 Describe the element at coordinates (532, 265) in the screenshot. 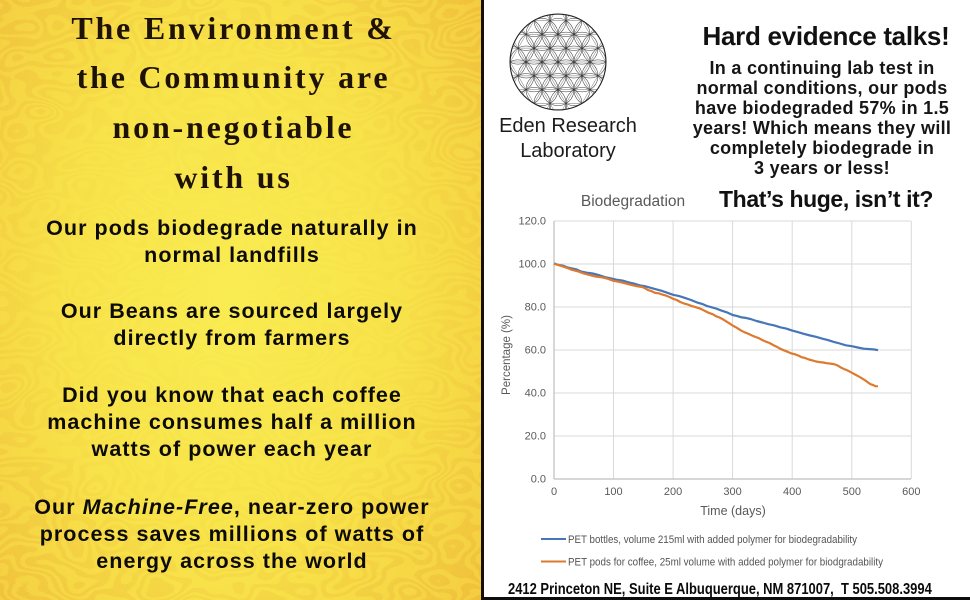

I see `svg-text: 100.0` at that location.